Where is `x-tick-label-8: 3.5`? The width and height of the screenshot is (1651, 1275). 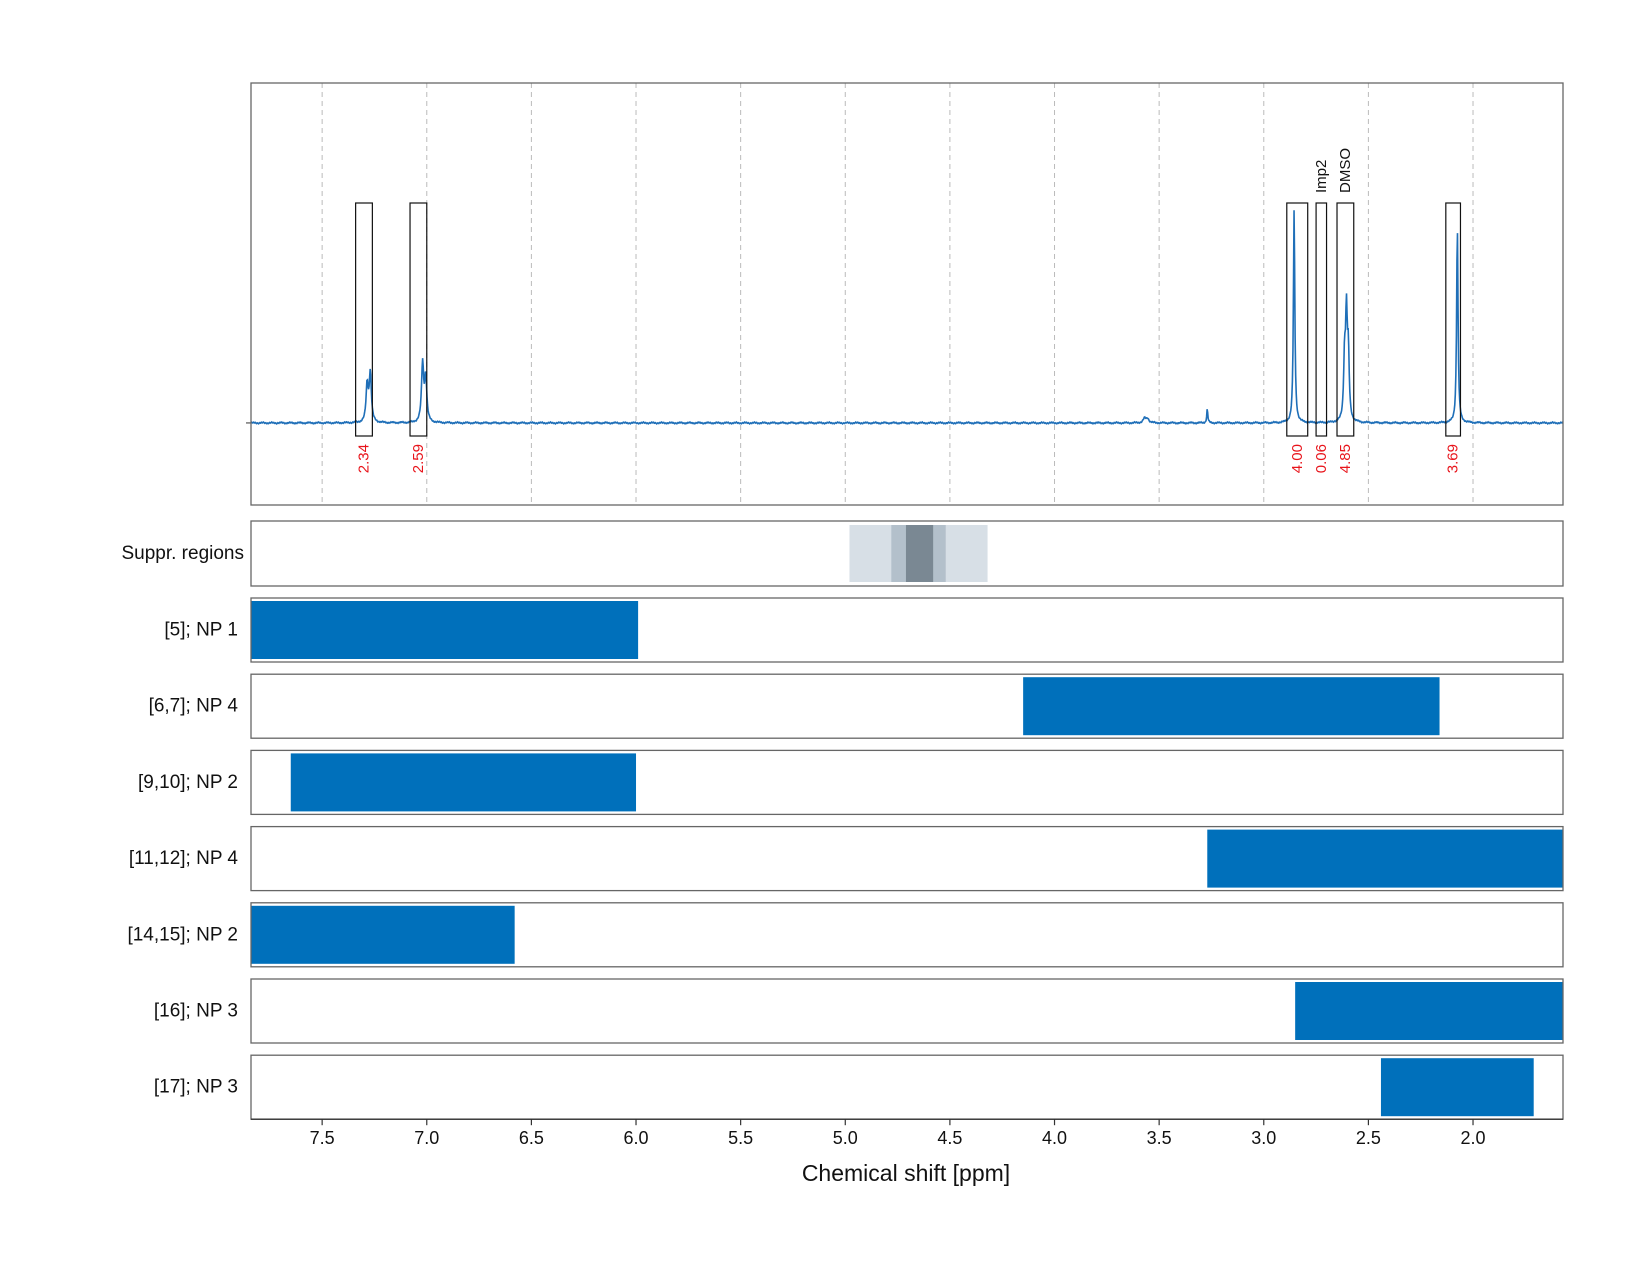 x-tick-label-8: 3.5 is located at coordinates (1159, 1138).